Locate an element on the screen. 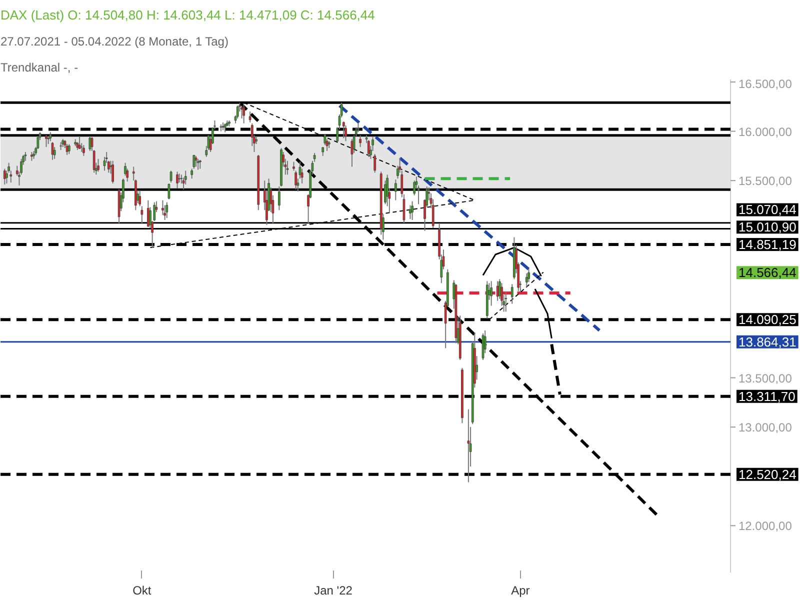 This screenshot has width=800, height=600. text: Trendkanal -, - is located at coordinates (39, 67).